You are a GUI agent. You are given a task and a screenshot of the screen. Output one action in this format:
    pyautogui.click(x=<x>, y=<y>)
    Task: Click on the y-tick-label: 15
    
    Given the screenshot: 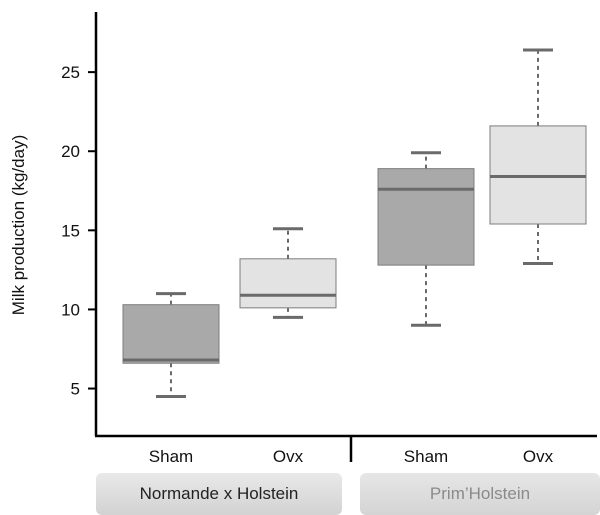 What is the action you would take?
    pyautogui.click(x=70, y=230)
    